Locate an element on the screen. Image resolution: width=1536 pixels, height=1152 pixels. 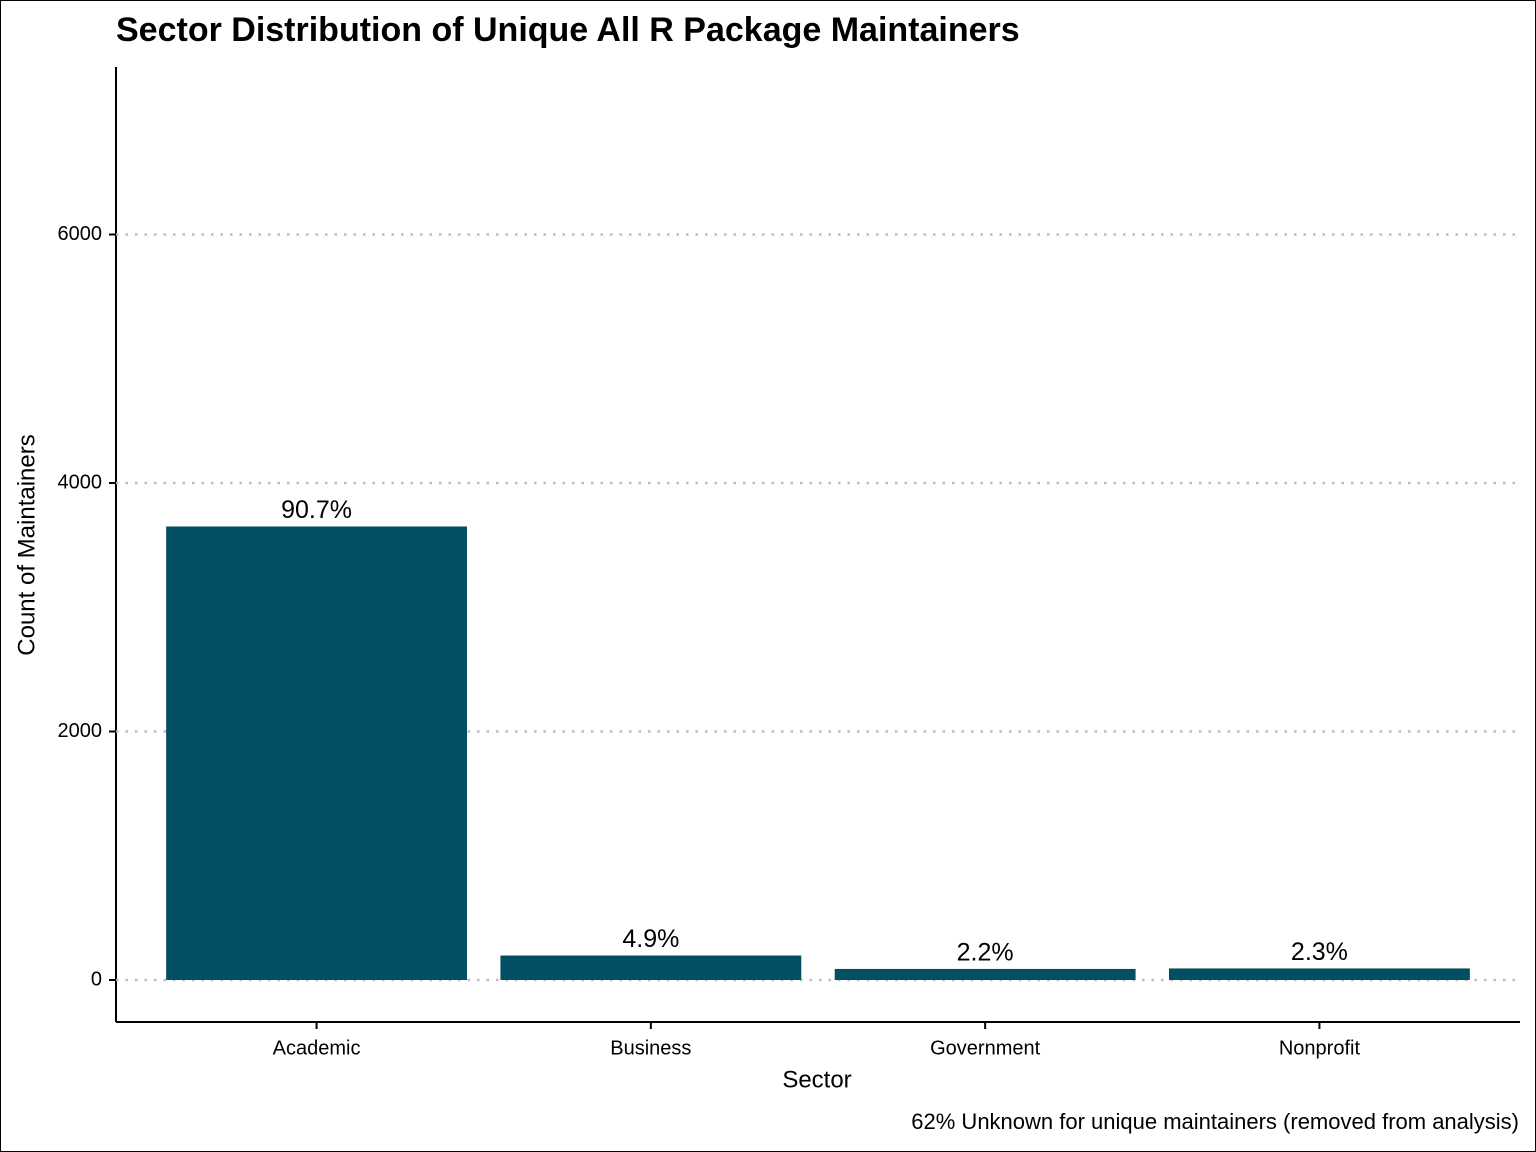
x-tick-label: Government is located at coordinates (985, 1048).